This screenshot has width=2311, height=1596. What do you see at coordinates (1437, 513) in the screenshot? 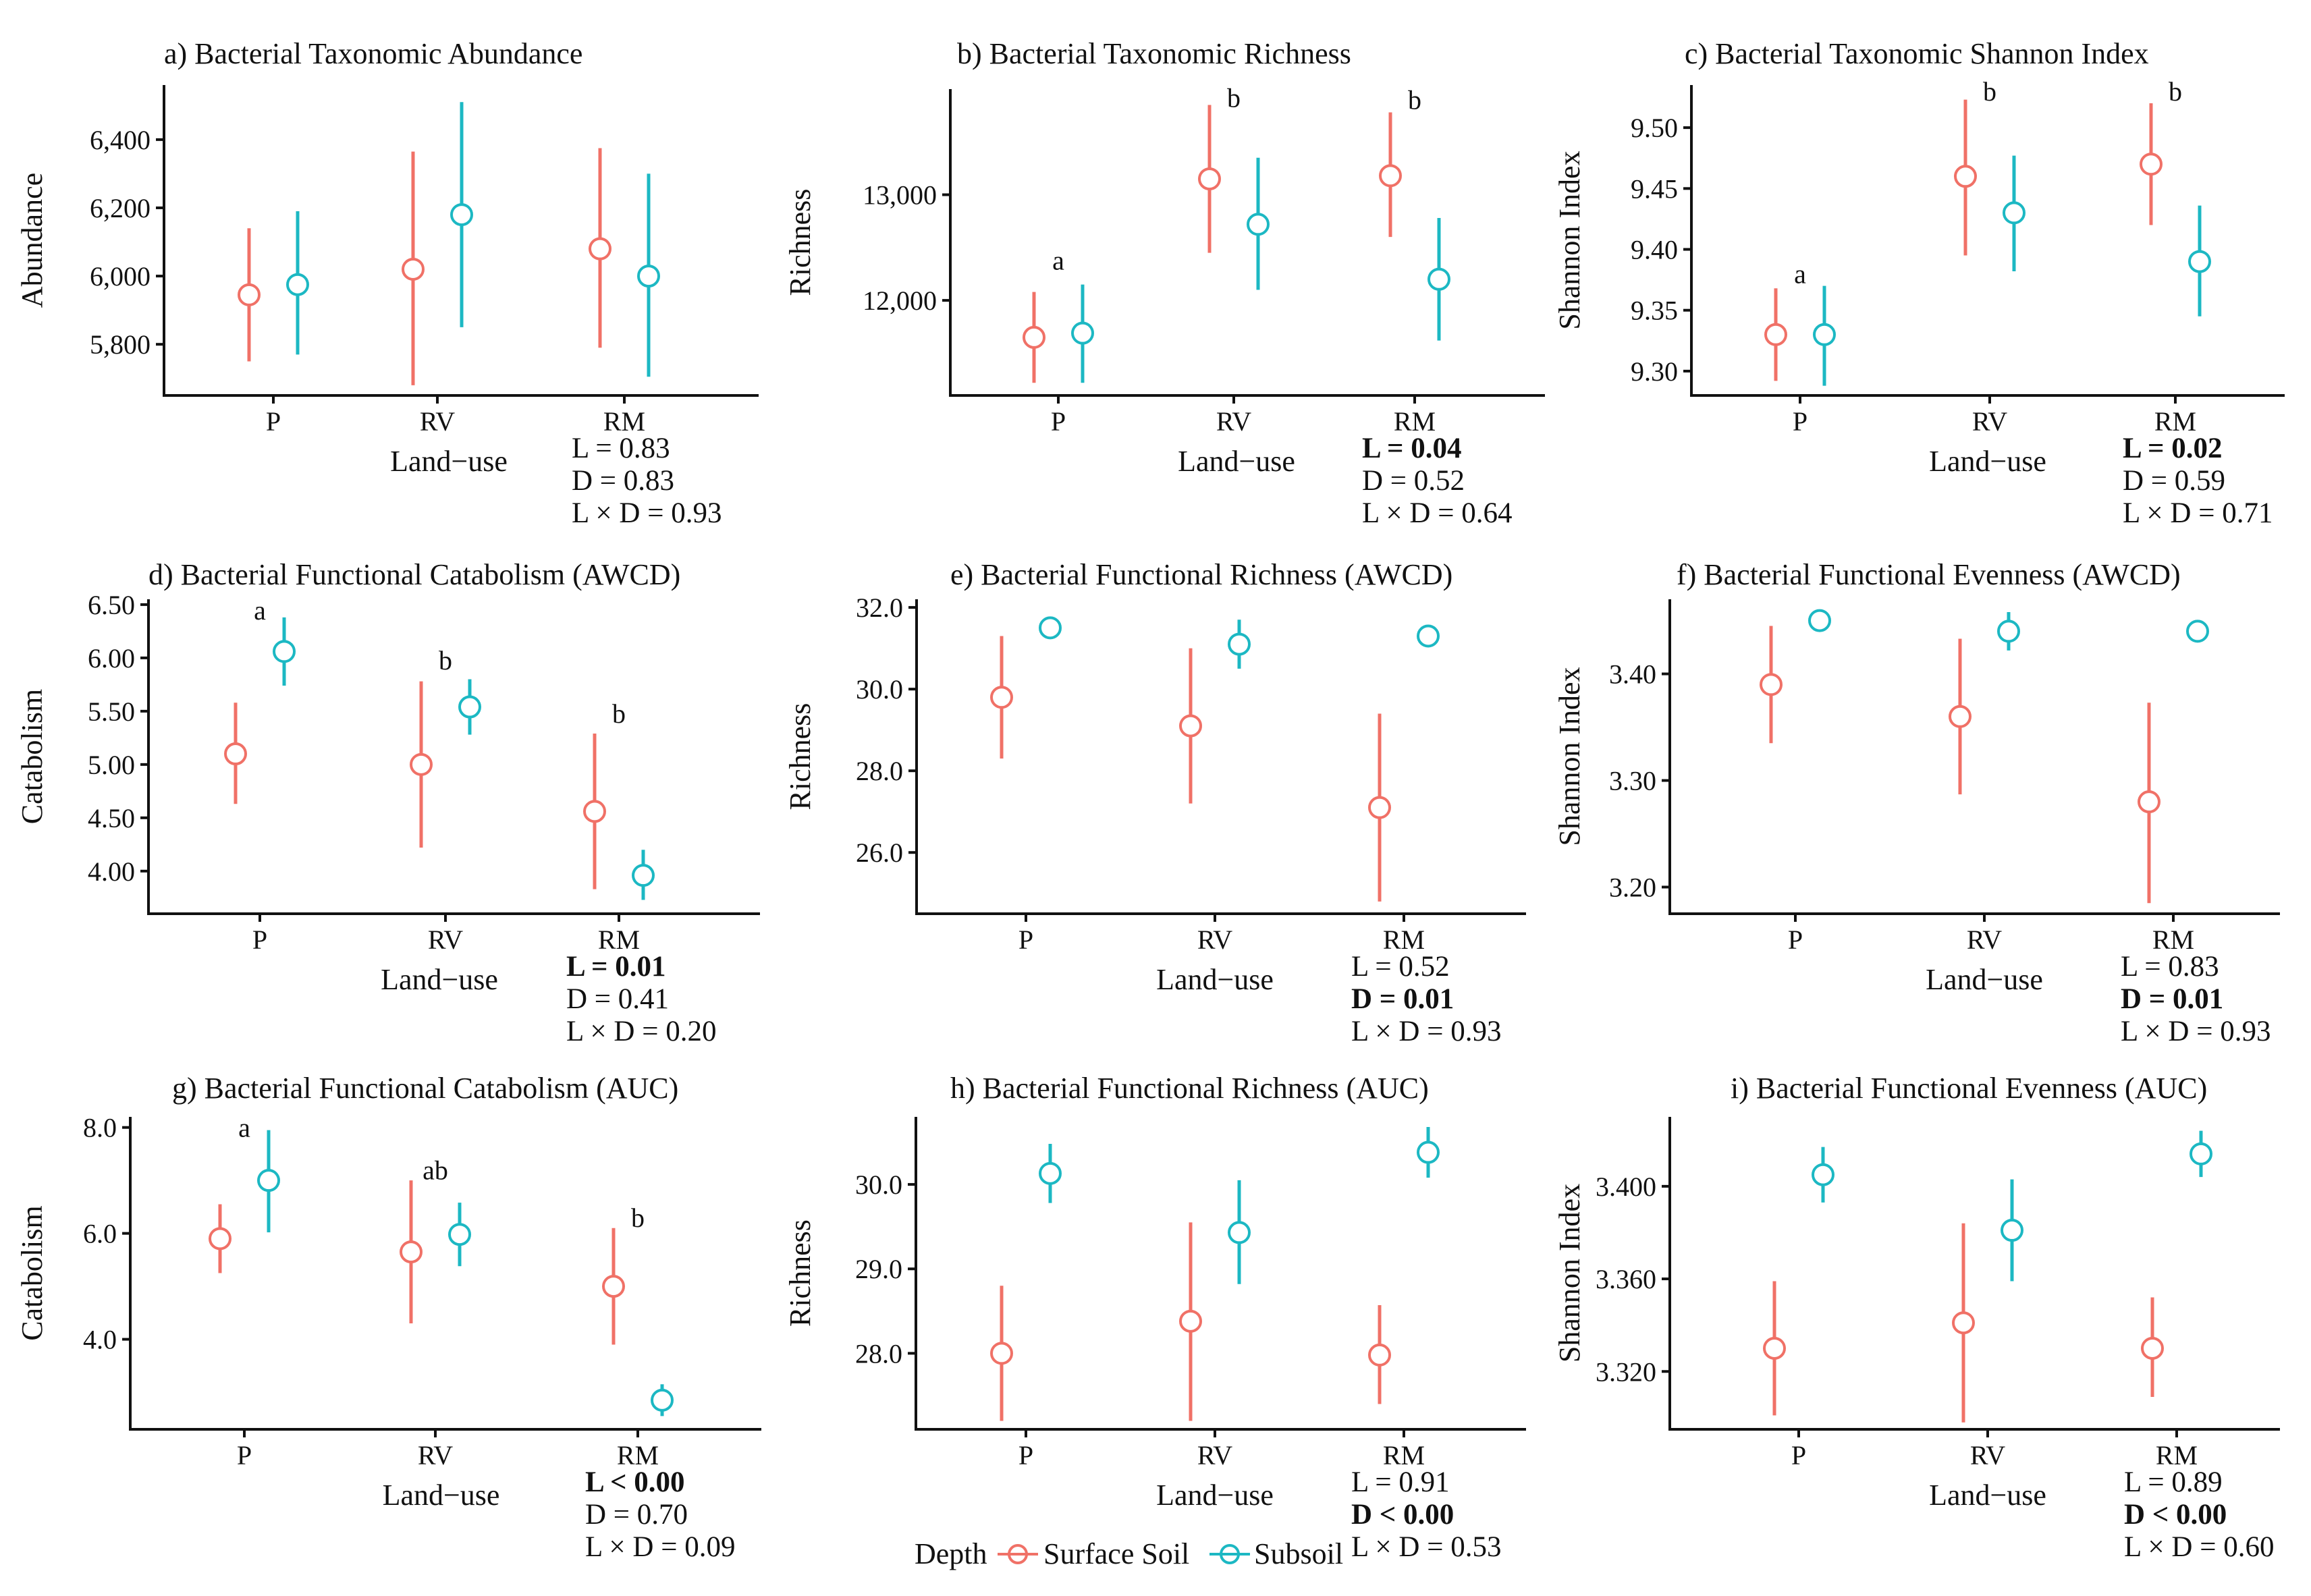
I see `stat-line: L × D = 0.64` at bounding box center [1437, 513].